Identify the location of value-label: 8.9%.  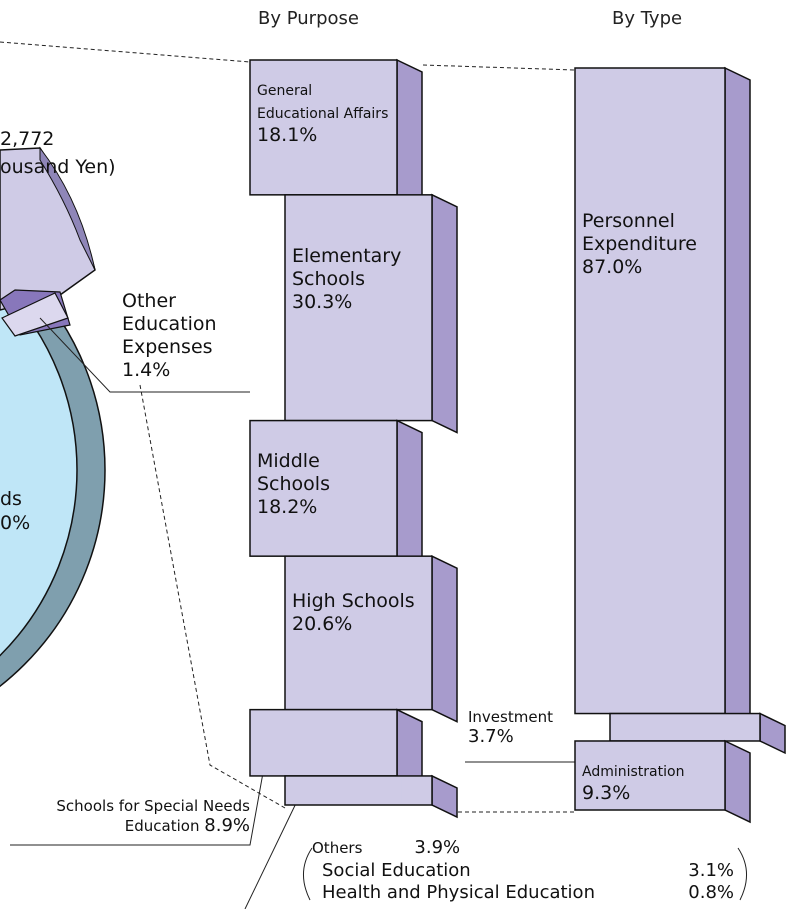
(227, 825).